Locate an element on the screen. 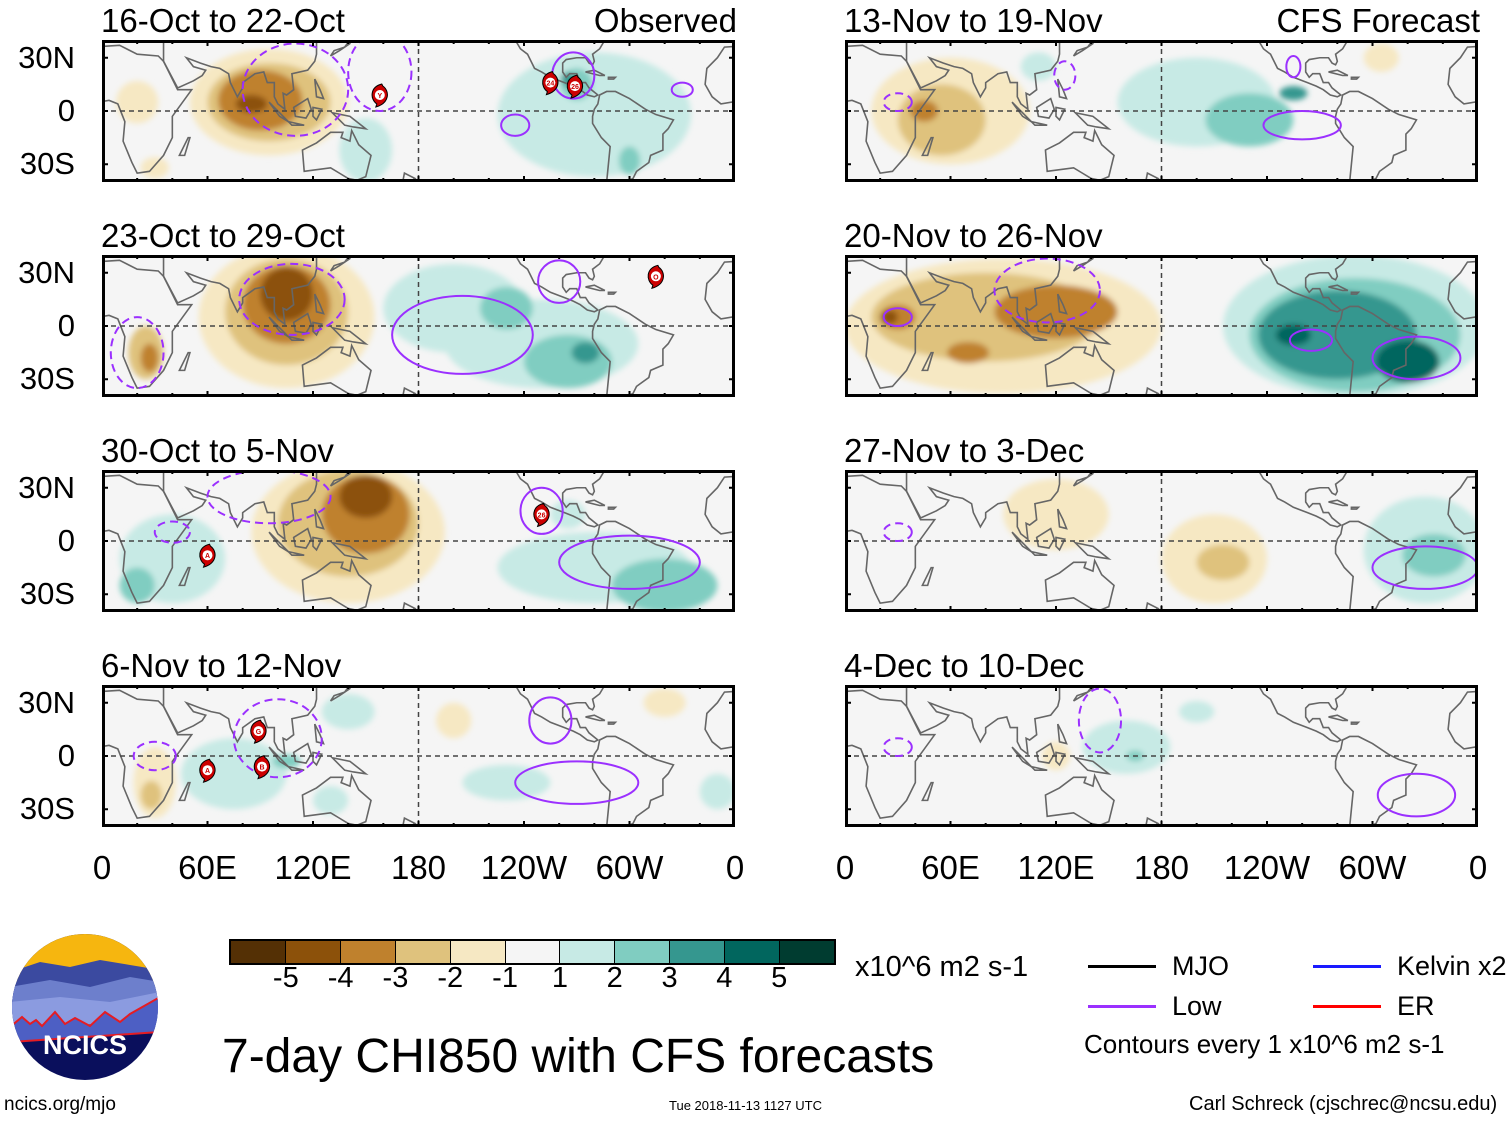 This screenshot has height=1121, width=1510. panel-subtitle: CFS Forecast is located at coordinates (1378, 20).